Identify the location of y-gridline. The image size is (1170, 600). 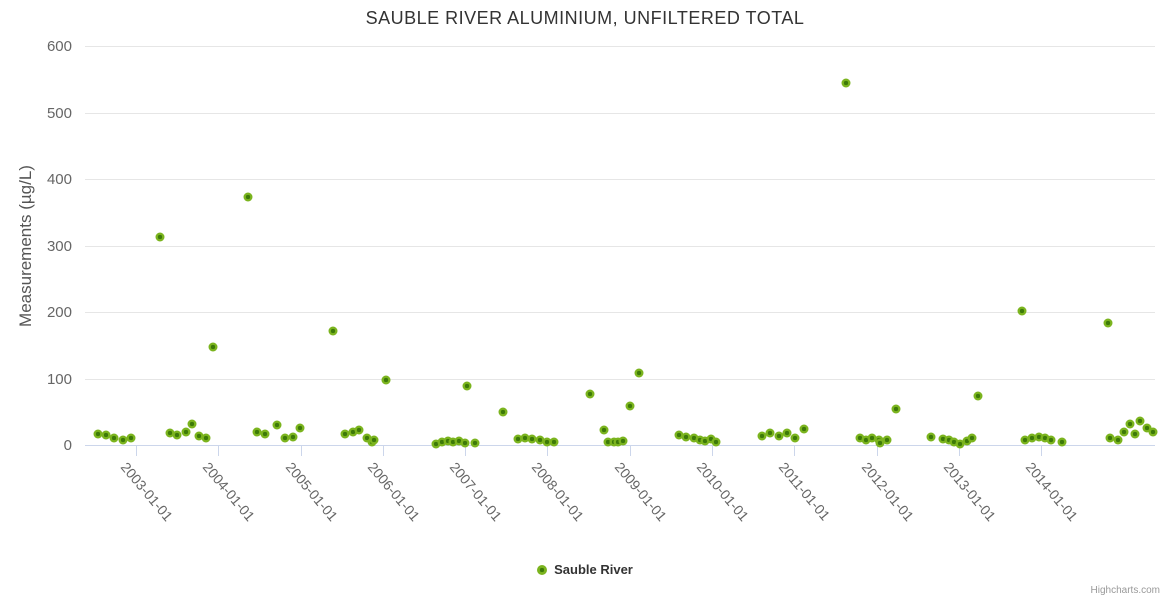
(620, 246).